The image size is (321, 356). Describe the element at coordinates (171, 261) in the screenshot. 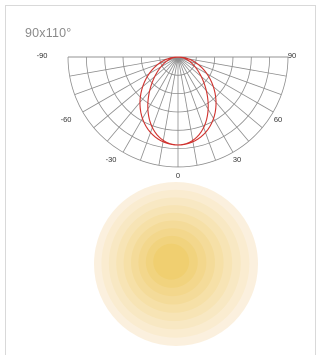

I see `light-spot-ring` at that location.